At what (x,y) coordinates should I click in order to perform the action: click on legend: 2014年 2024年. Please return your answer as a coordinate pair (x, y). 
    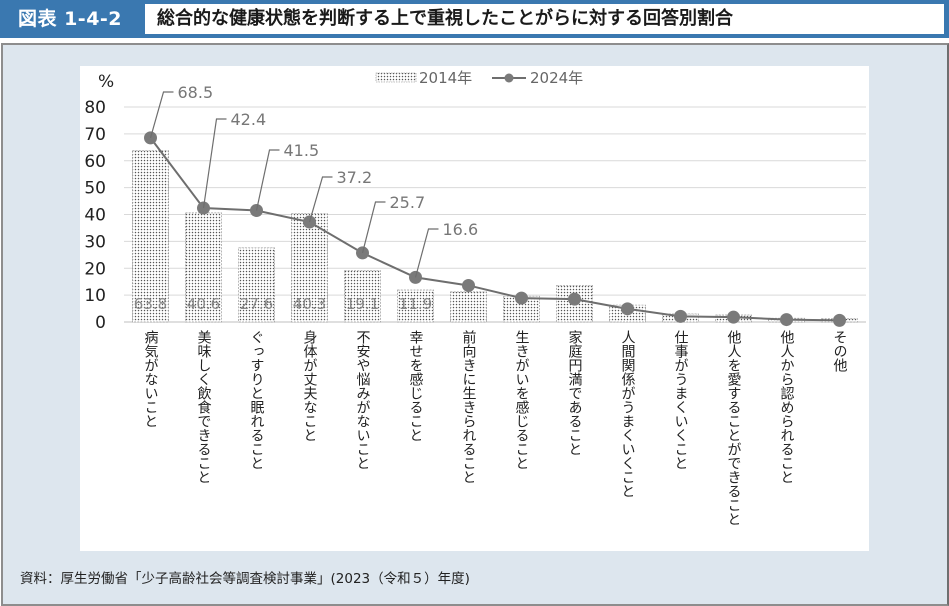
    Looking at the image, I should click on (479, 78).